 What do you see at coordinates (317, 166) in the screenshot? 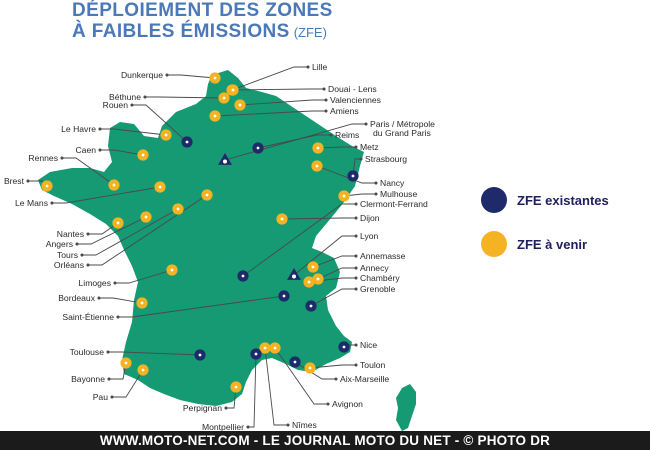
I see `marker-center-nancy` at bounding box center [317, 166].